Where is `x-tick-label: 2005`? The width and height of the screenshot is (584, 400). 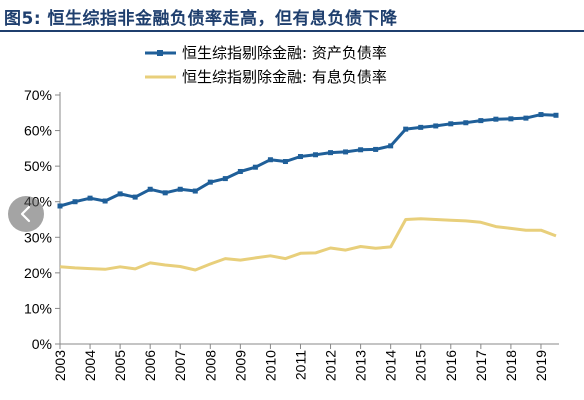
x-tick-label: 2005 is located at coordinates (120, 365).